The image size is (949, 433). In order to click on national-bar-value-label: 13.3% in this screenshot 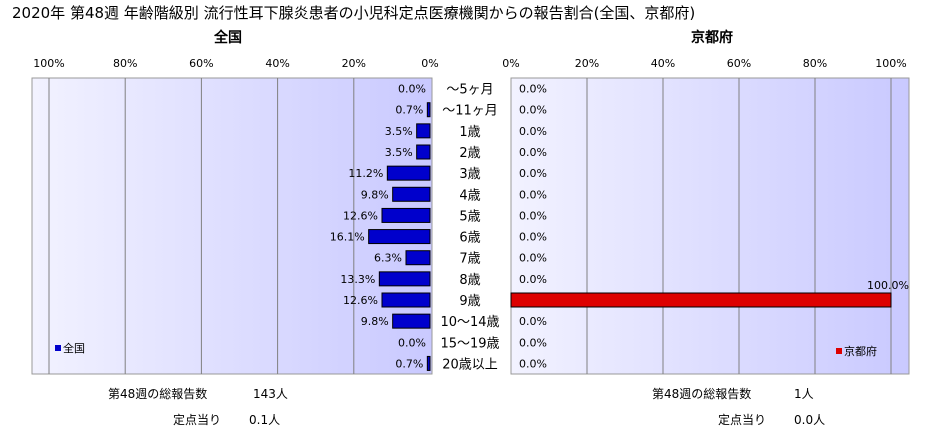, I will do `click(357, 279)`.